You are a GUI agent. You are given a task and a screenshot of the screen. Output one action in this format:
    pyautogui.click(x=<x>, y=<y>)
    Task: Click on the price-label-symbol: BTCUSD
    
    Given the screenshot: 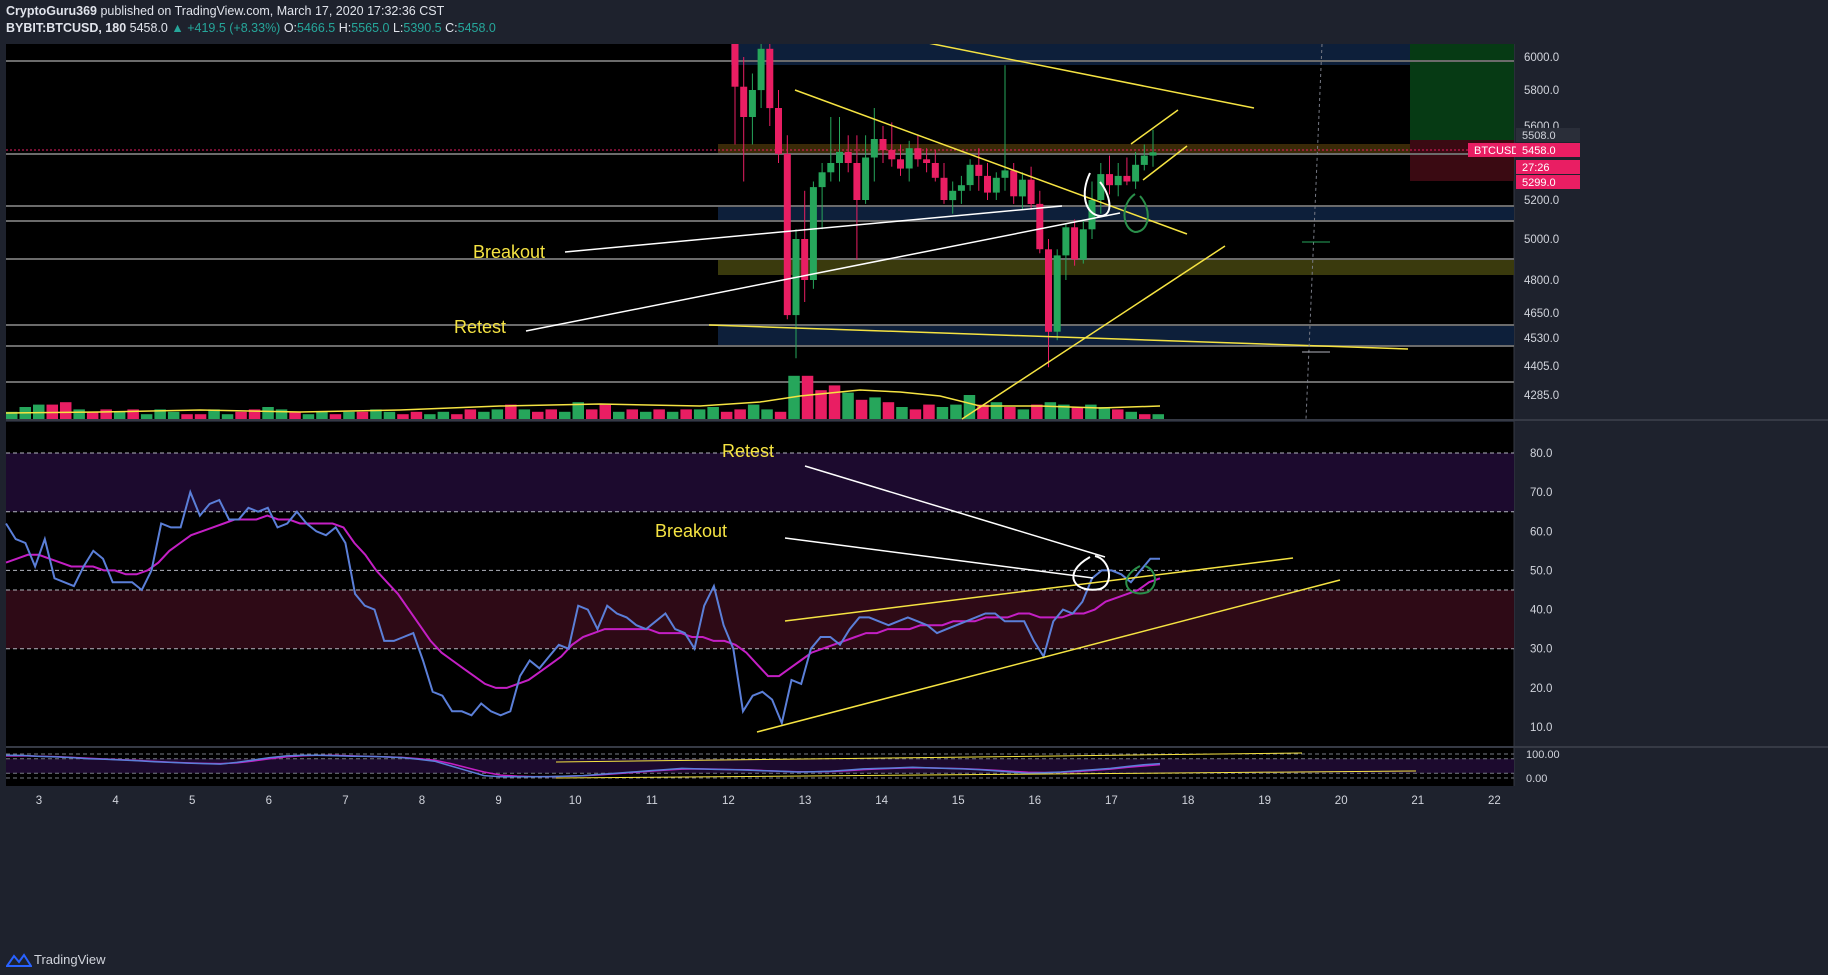 What is the action you would take?
    pyautogui.click(x=1496, y=151)
    